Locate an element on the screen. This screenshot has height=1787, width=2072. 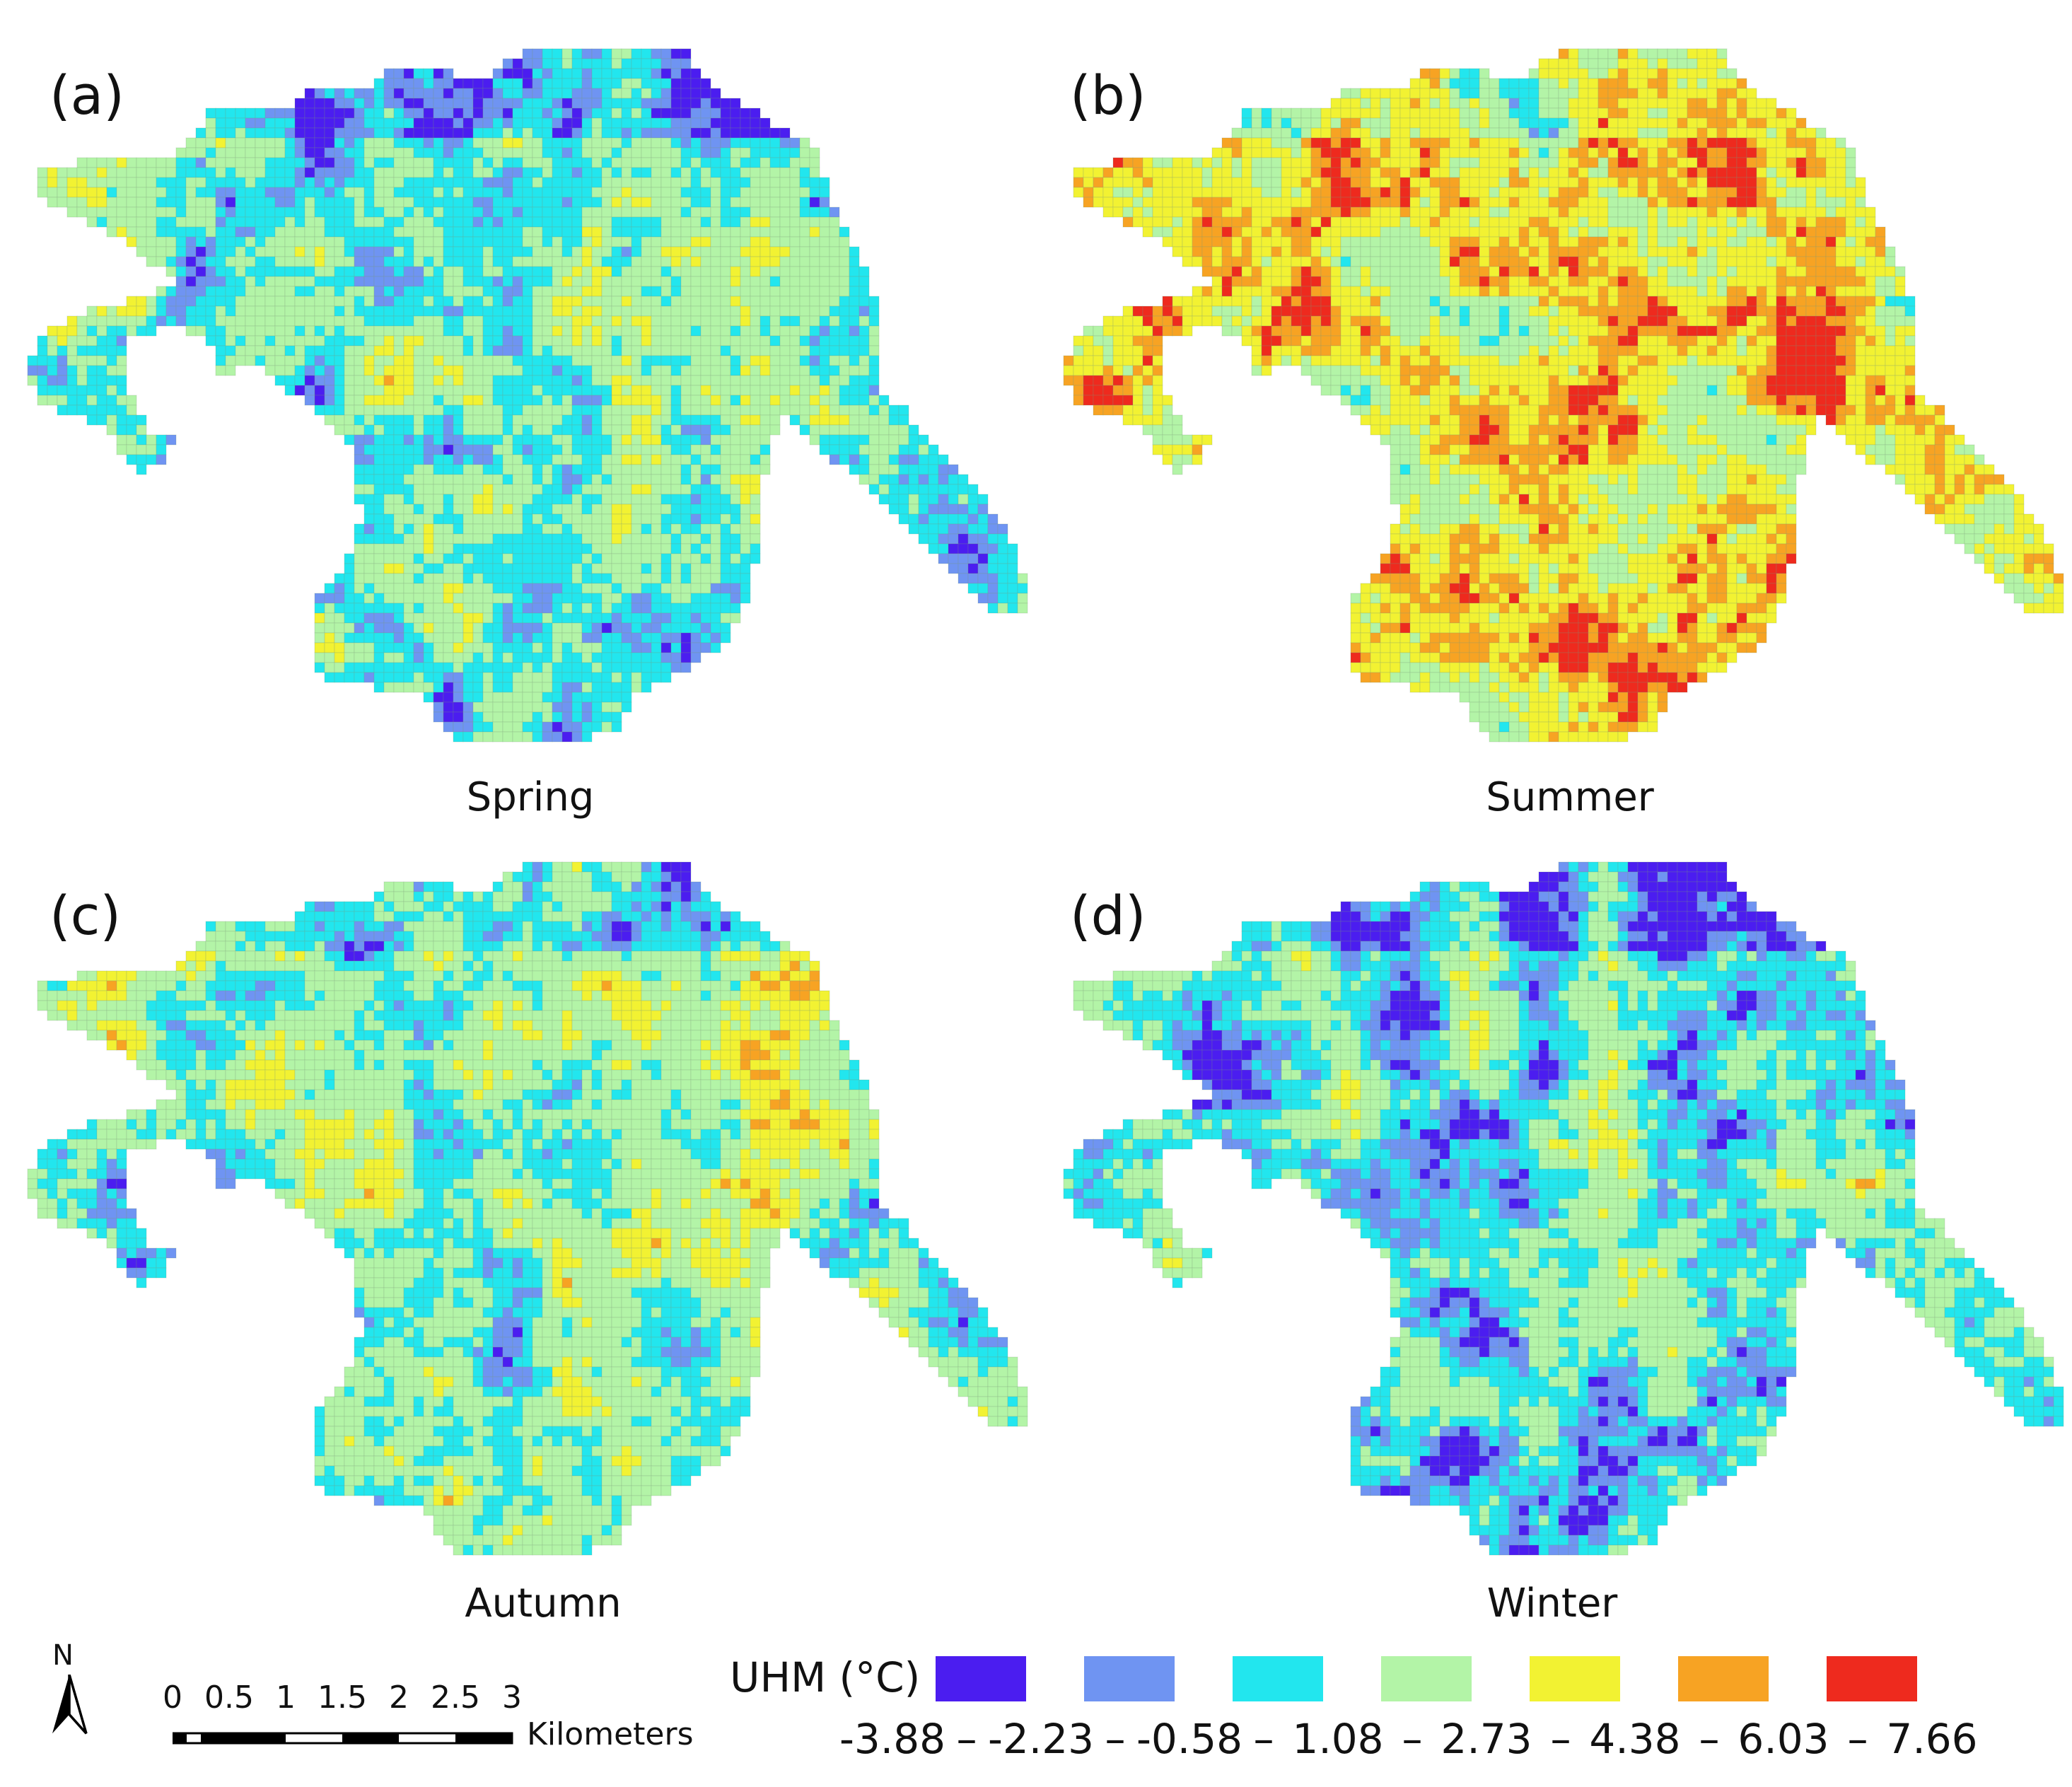
legend-break-label: 1.08 is located at coordinates (1338, 1739).